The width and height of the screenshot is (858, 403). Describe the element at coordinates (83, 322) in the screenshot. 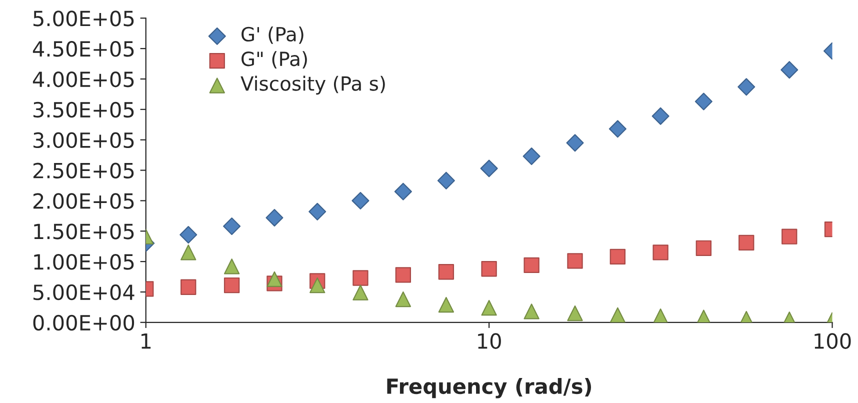

I see `y-tick-label: 0.00E+00` at that location.